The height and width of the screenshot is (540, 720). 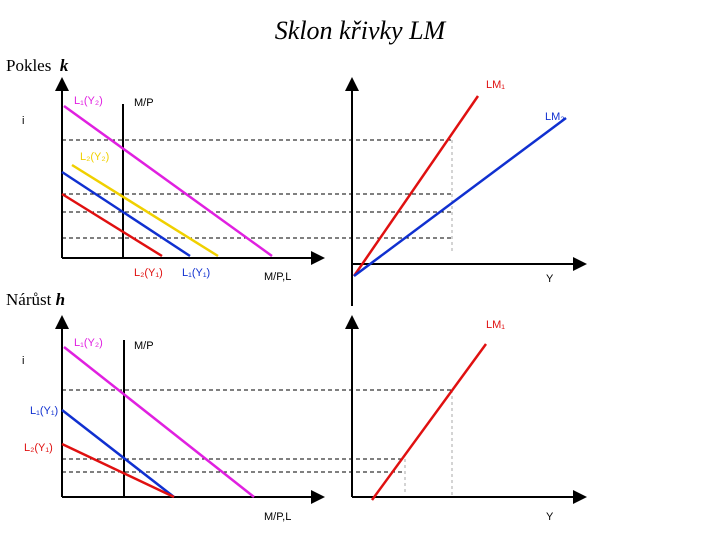 I want to click on section-label-variable: h, so click(x=60, y=299).